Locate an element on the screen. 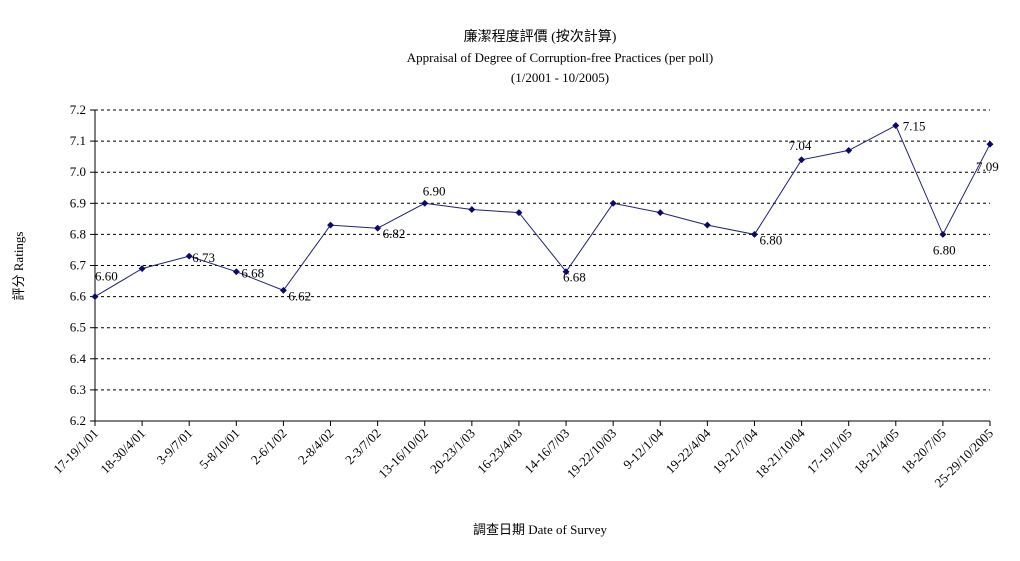  chart-date-range: (1/2001 - 10/2005) is located at coordinates (560, 77).